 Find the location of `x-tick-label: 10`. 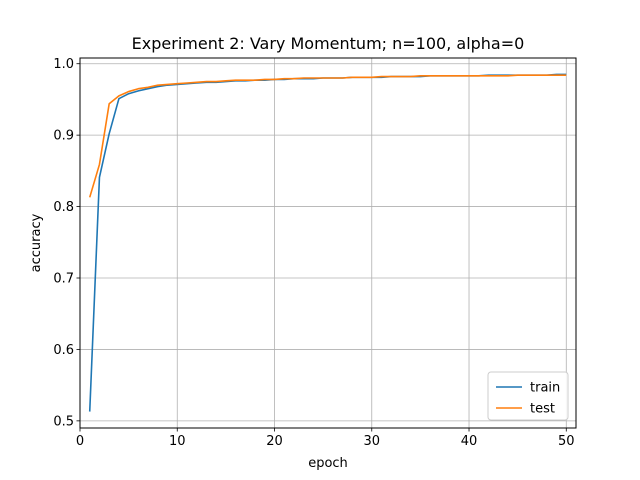

x-tick-label: 10 is located at coordinates (177, 441).